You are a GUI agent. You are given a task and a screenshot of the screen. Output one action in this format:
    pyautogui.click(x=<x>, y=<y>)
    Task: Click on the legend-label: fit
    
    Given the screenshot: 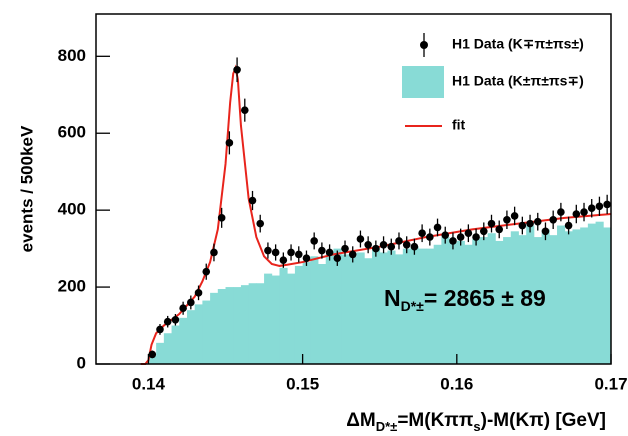 What is the action you would take?
    pyautogui.click(x=459, y=125)
    